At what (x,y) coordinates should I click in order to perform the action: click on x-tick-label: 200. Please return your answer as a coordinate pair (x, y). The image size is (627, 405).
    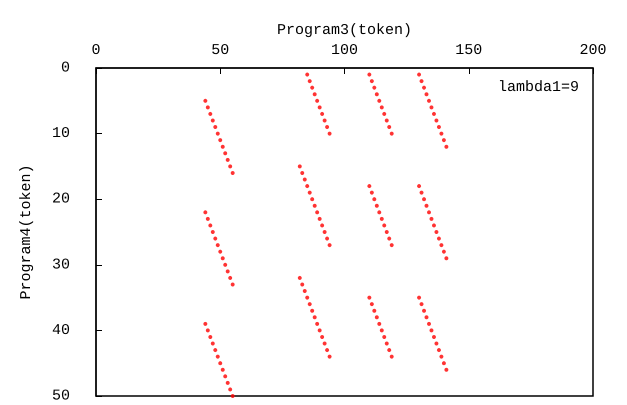
    Looking at the image, I should click on (593, 50).